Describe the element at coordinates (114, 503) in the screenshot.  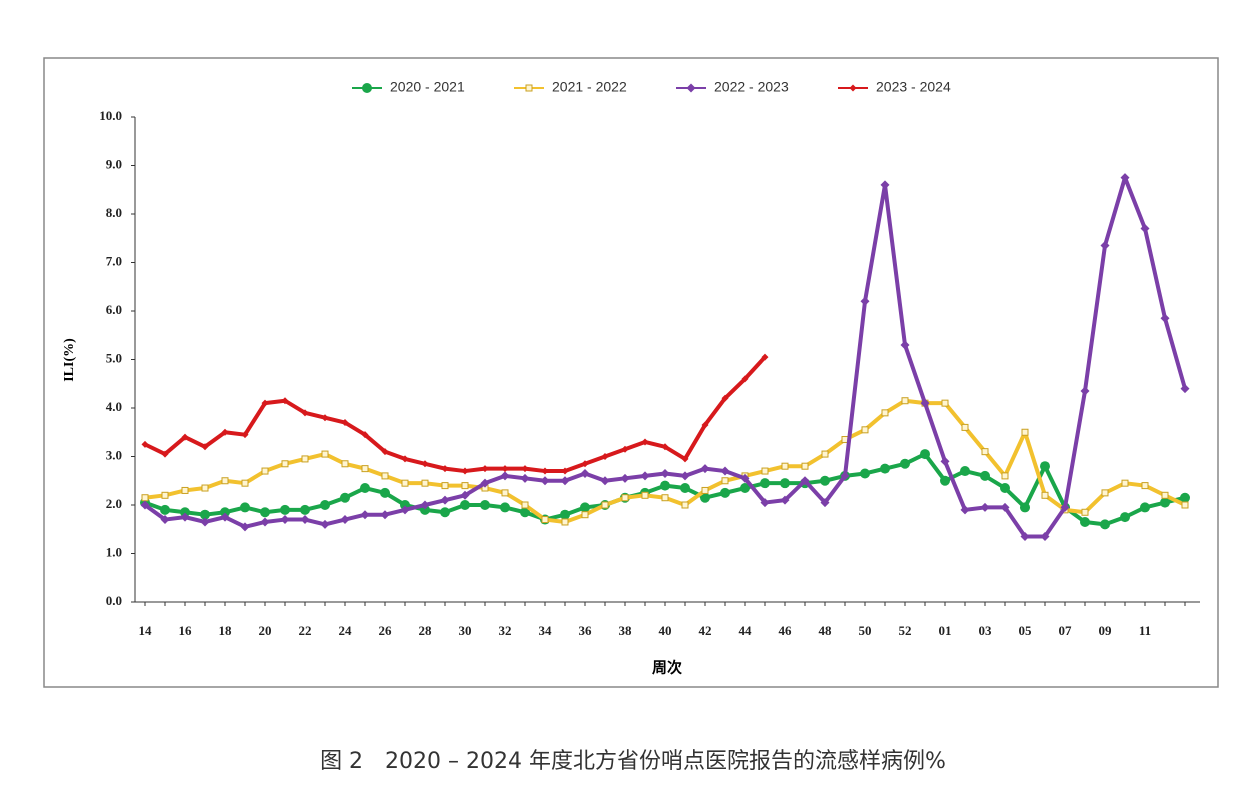
I see `y-tick-label: 2.0` at that location.